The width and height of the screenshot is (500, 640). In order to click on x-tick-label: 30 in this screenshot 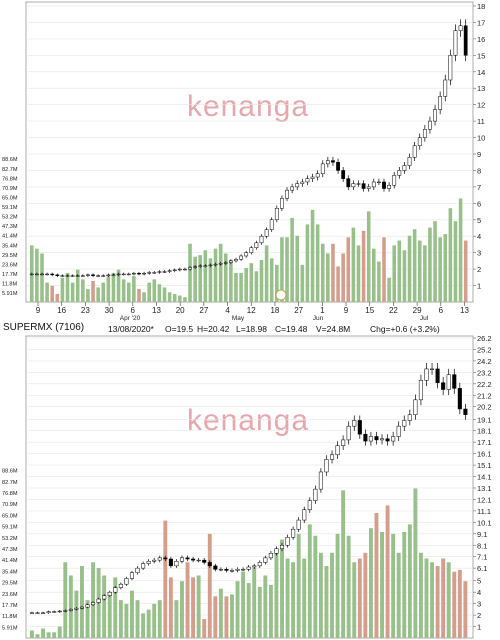, I will do `click(109, 310)`.